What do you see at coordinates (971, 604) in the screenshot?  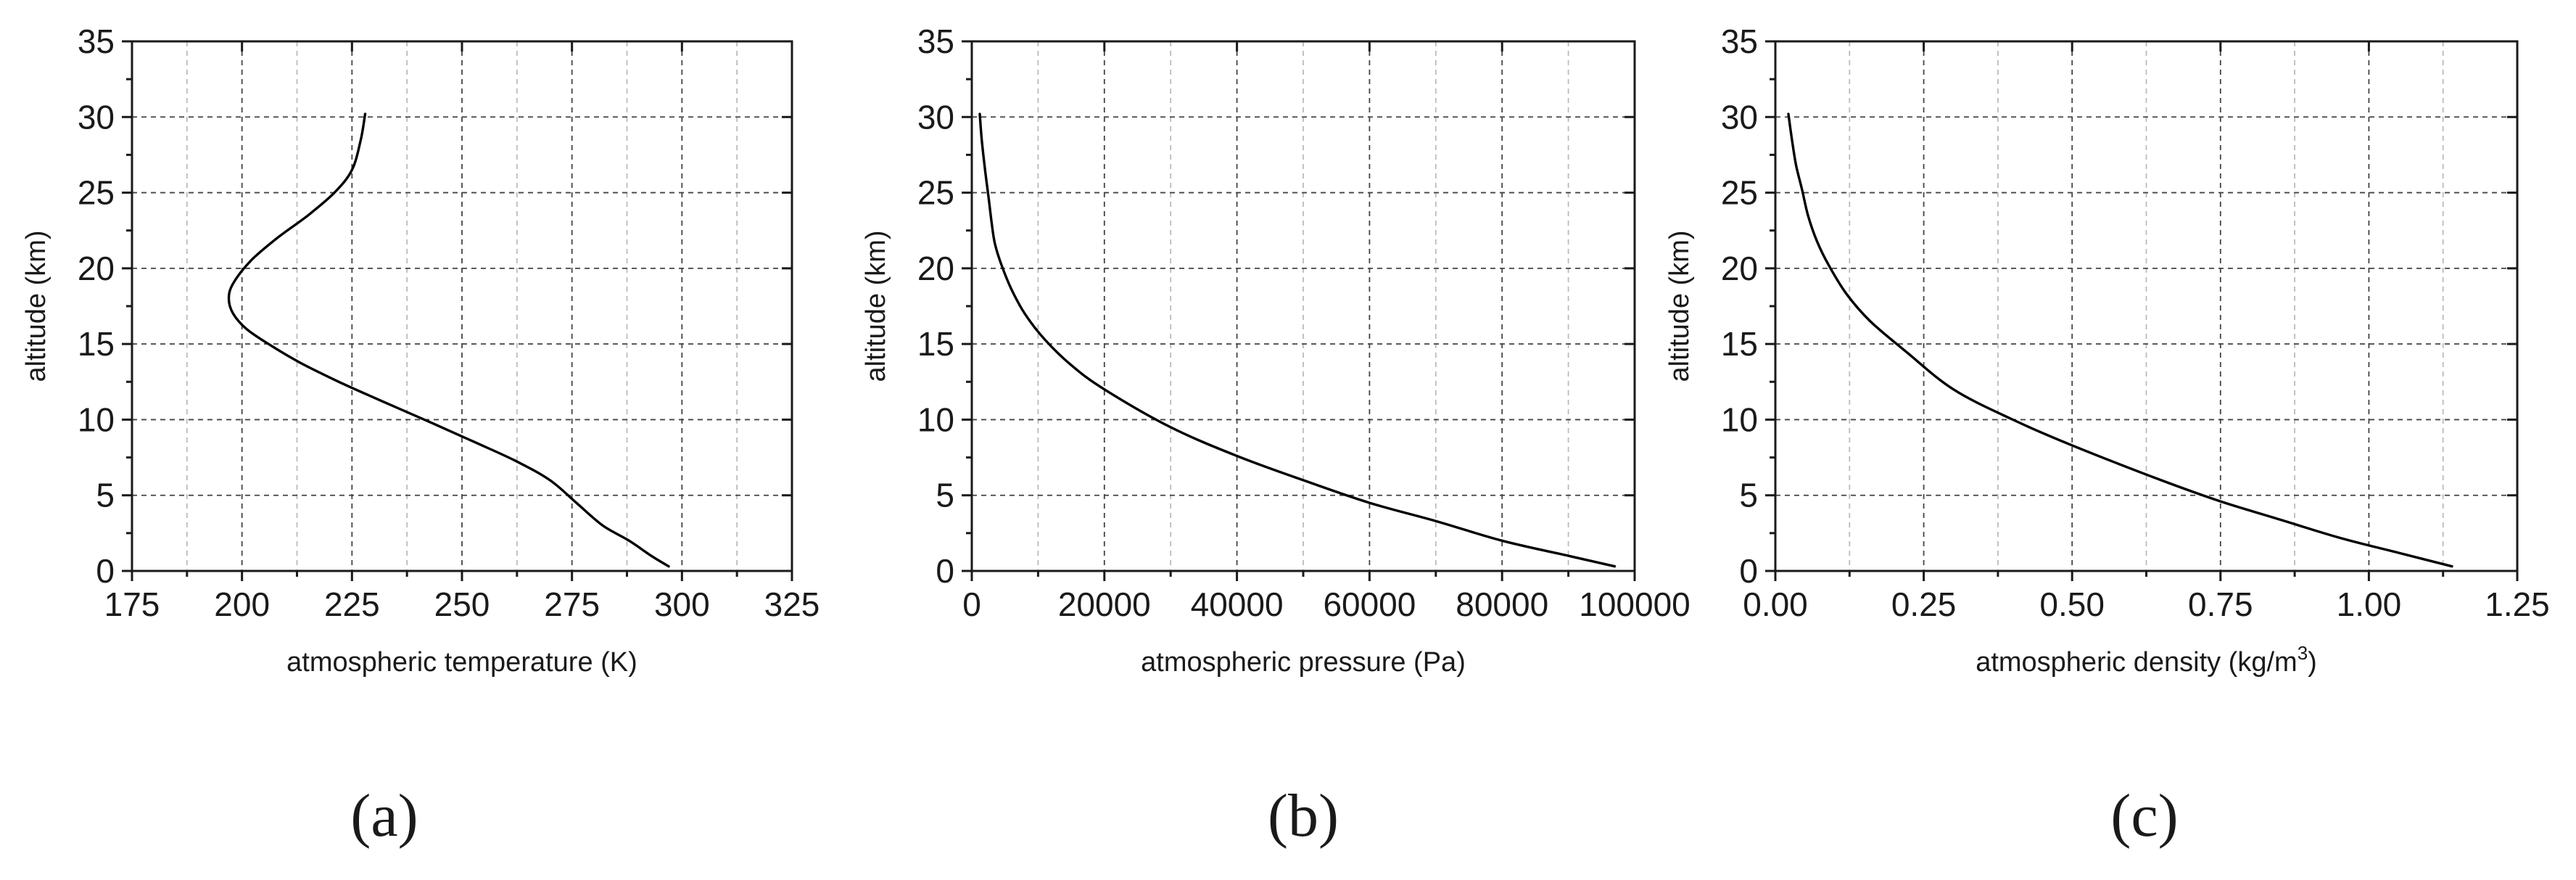 I see `x-tick-label: 0` at bounding box center [971, 604].